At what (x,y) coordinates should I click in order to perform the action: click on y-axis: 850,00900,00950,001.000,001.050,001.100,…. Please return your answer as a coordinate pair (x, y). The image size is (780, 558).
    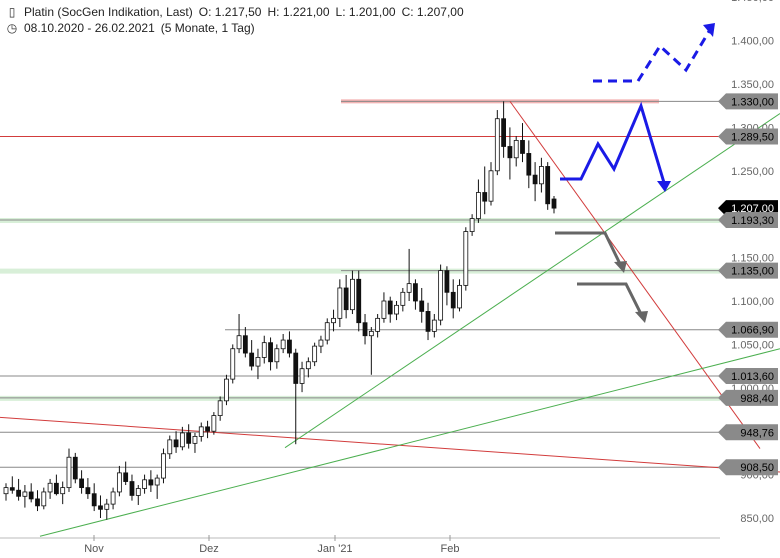
    Looking at the image, I should click on (752, 262).